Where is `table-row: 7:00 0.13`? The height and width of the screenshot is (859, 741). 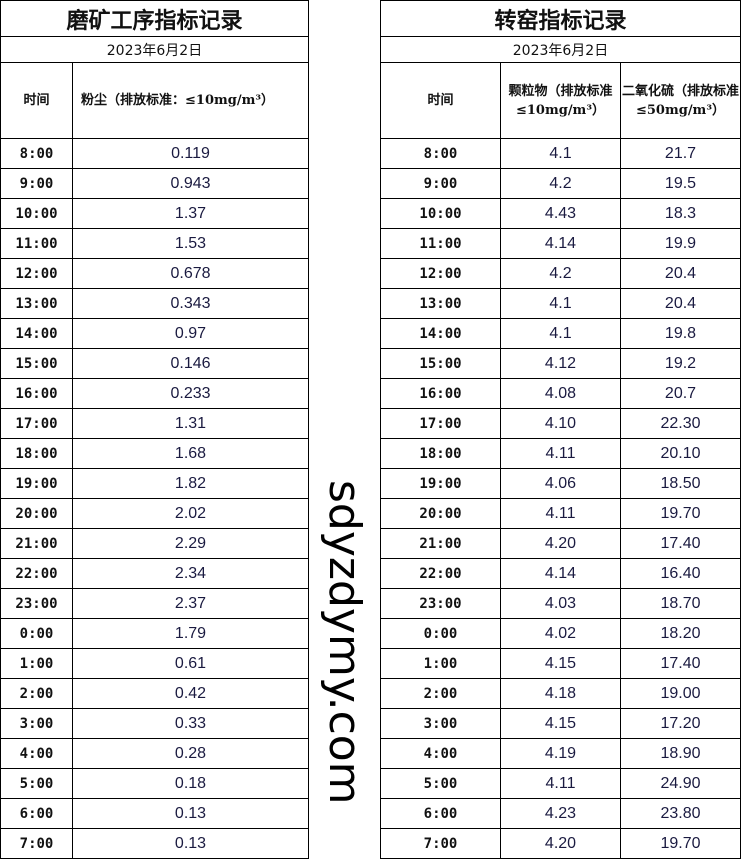
table-row: 7:00 0.13 is located at coordinates (154, 843).